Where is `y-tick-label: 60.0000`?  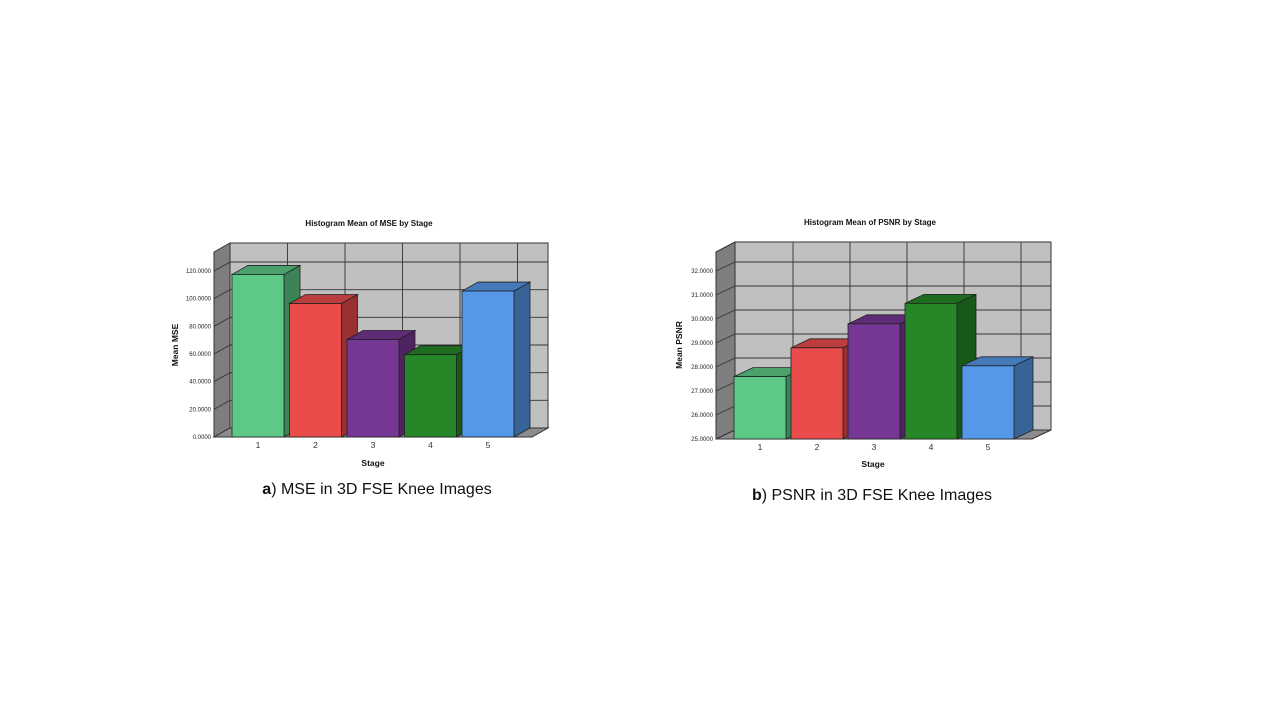
y-tick-label: 60.0000 is located at coordinates (200, 355).